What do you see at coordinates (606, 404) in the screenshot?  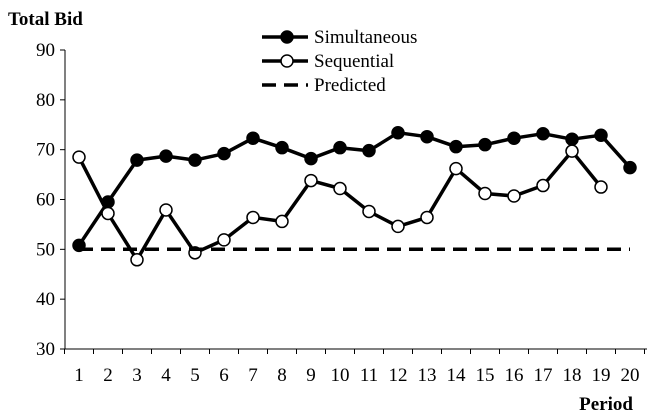 I see `x-axis-title: Period` at bounding box center [606, 404].